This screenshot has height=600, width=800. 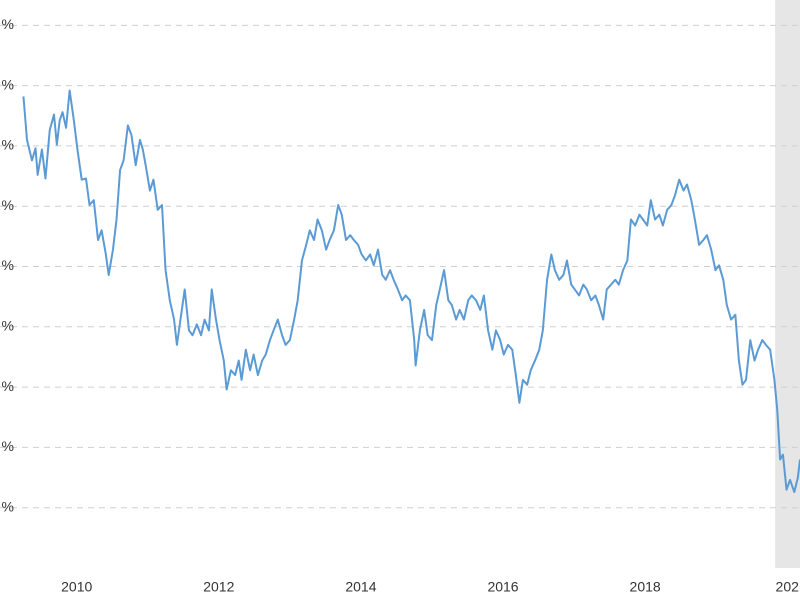 What do you see at coordinates (76, 587) in the screenshot?
I see `x-tick-label: 2010` at bounding box center [76, 587].